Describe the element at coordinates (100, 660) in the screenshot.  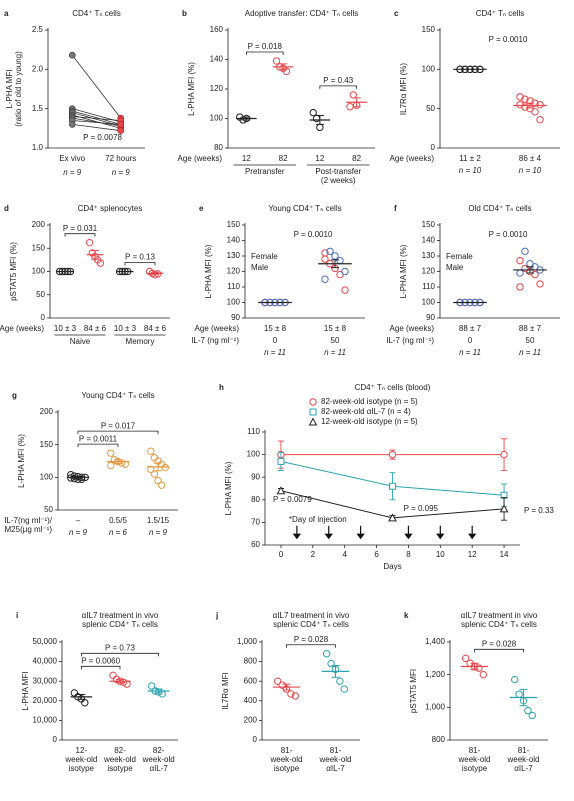
I see `p-value: P = 0.0060` at that location.